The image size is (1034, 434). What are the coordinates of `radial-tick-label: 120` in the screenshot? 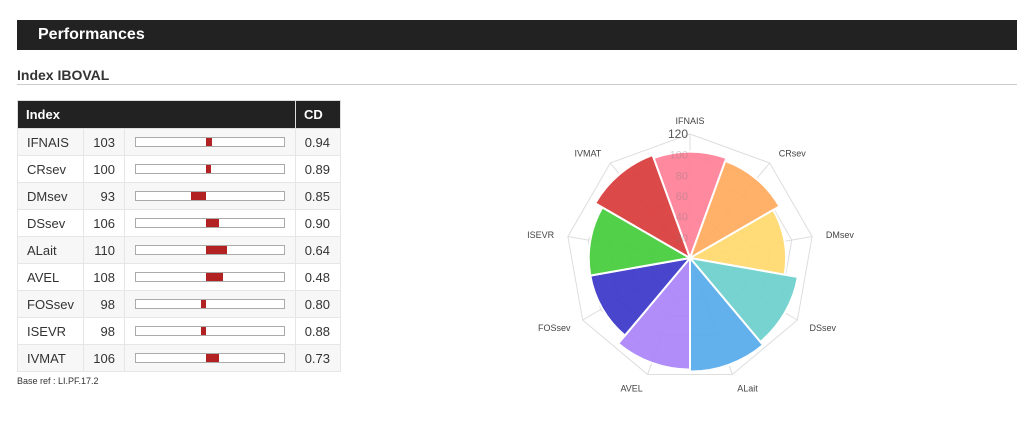 It's located at (678, 134).